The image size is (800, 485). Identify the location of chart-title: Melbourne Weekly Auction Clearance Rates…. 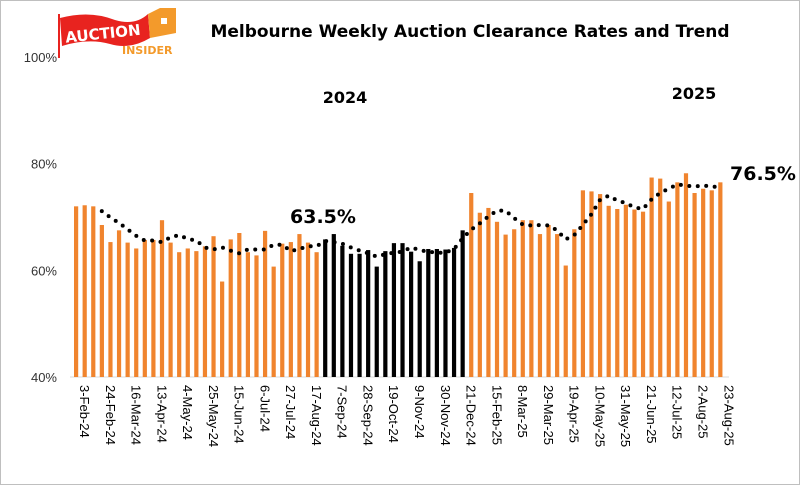
(469, 32).